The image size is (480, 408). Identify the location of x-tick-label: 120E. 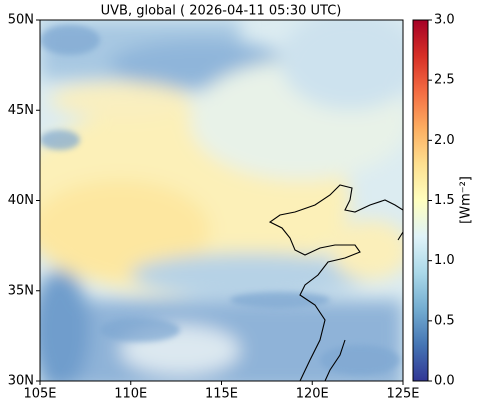
(312, 394).